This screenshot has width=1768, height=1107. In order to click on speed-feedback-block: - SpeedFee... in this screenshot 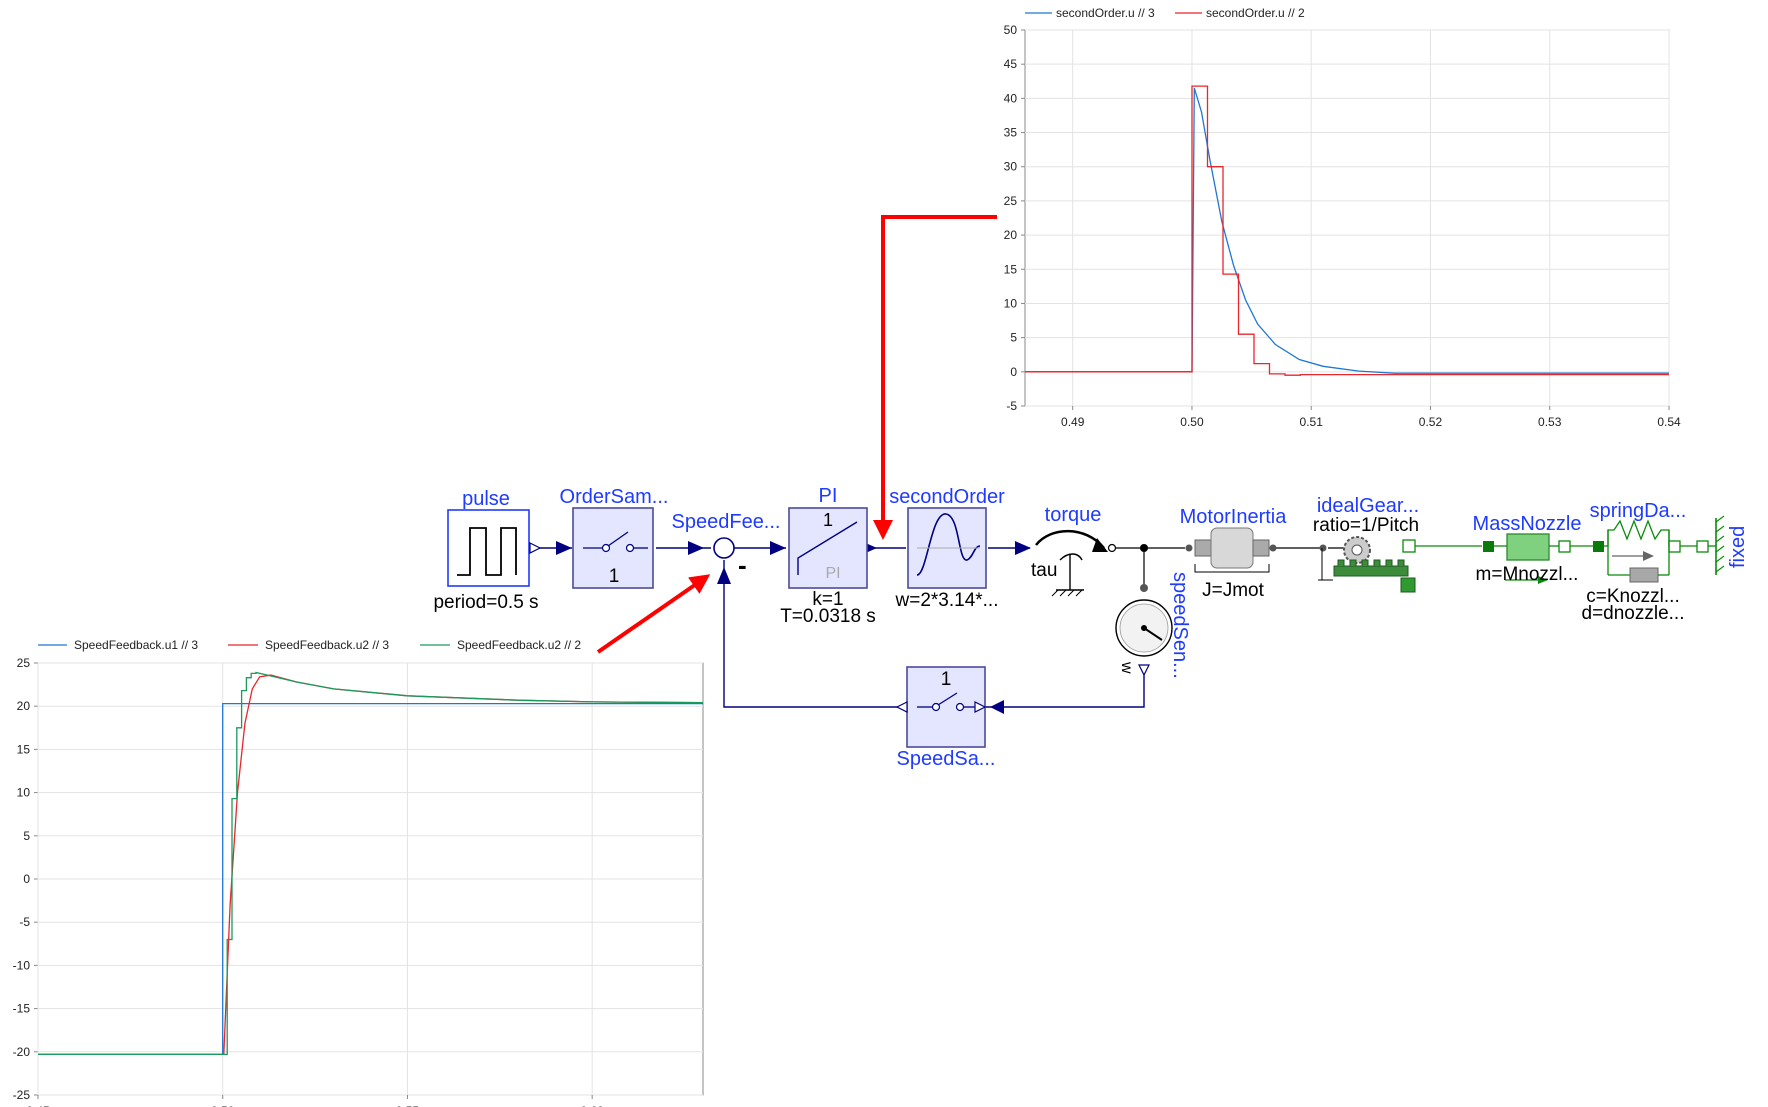, I will do `click(726, 545)`.